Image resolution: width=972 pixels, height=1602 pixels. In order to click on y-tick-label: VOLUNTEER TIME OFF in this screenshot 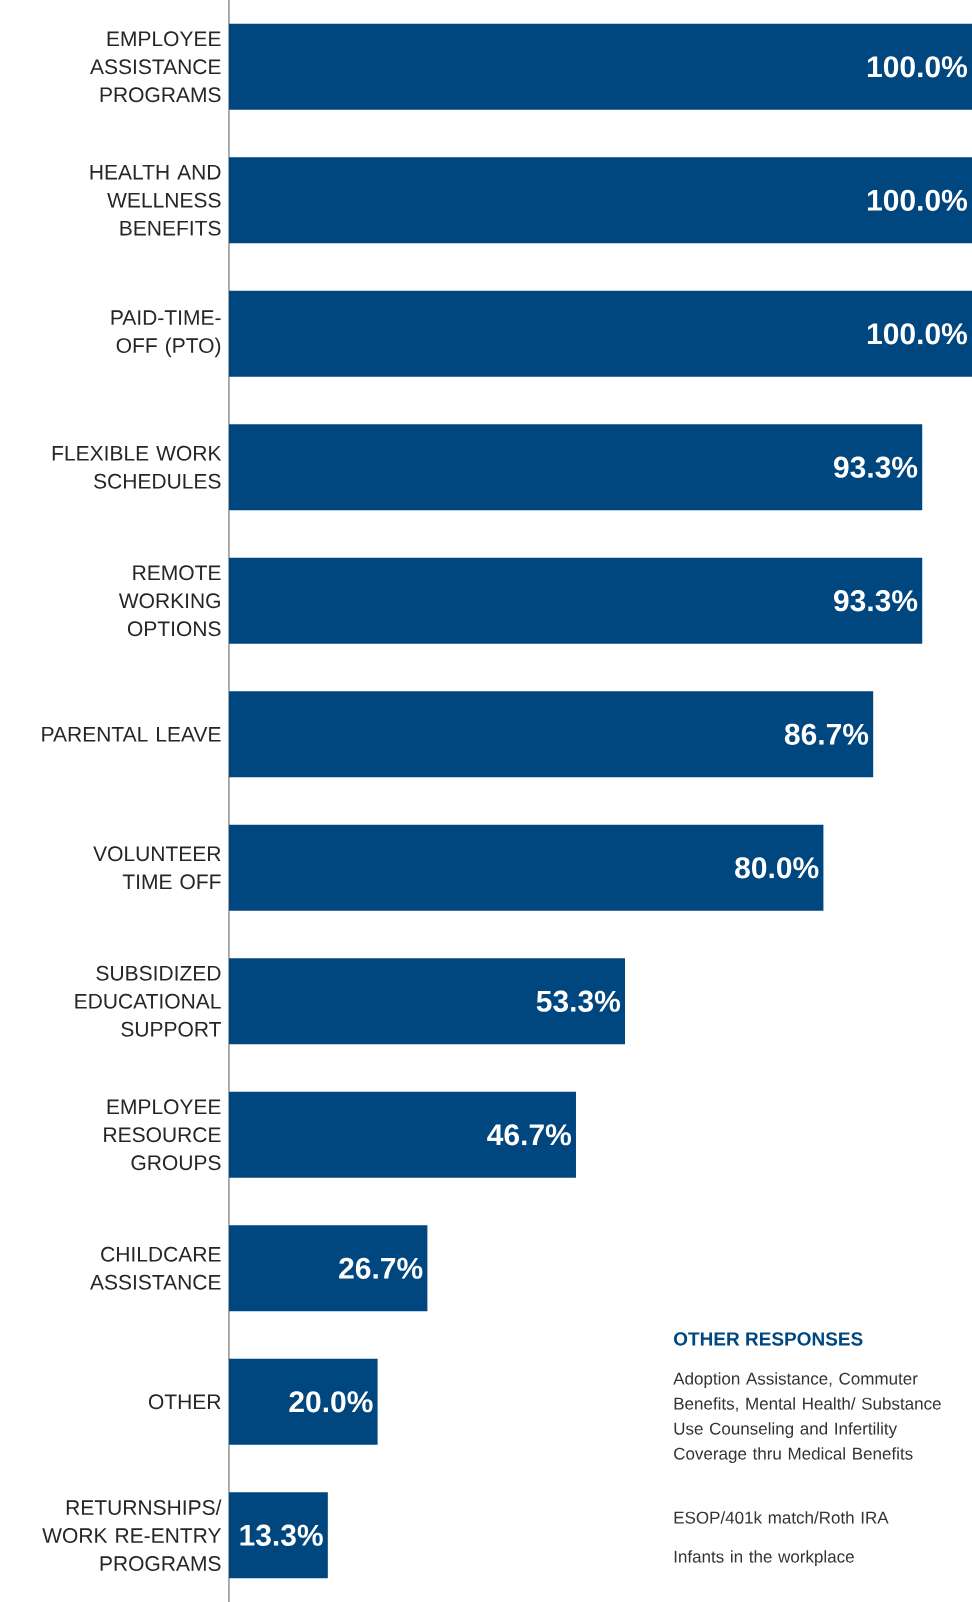, I will do `click(157, 868)`.